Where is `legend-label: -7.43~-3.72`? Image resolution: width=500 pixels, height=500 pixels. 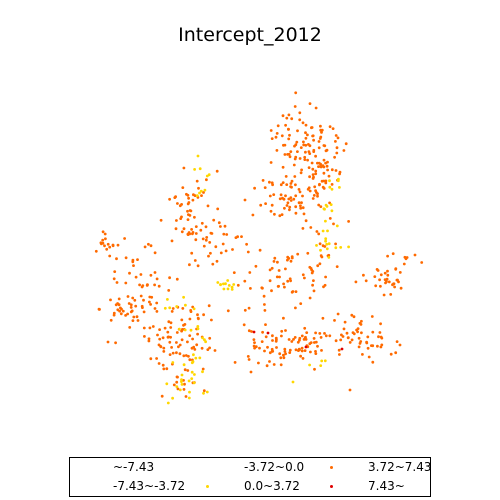
legend-label: -7.43~-3.72 is located at coordinates (149, 486).